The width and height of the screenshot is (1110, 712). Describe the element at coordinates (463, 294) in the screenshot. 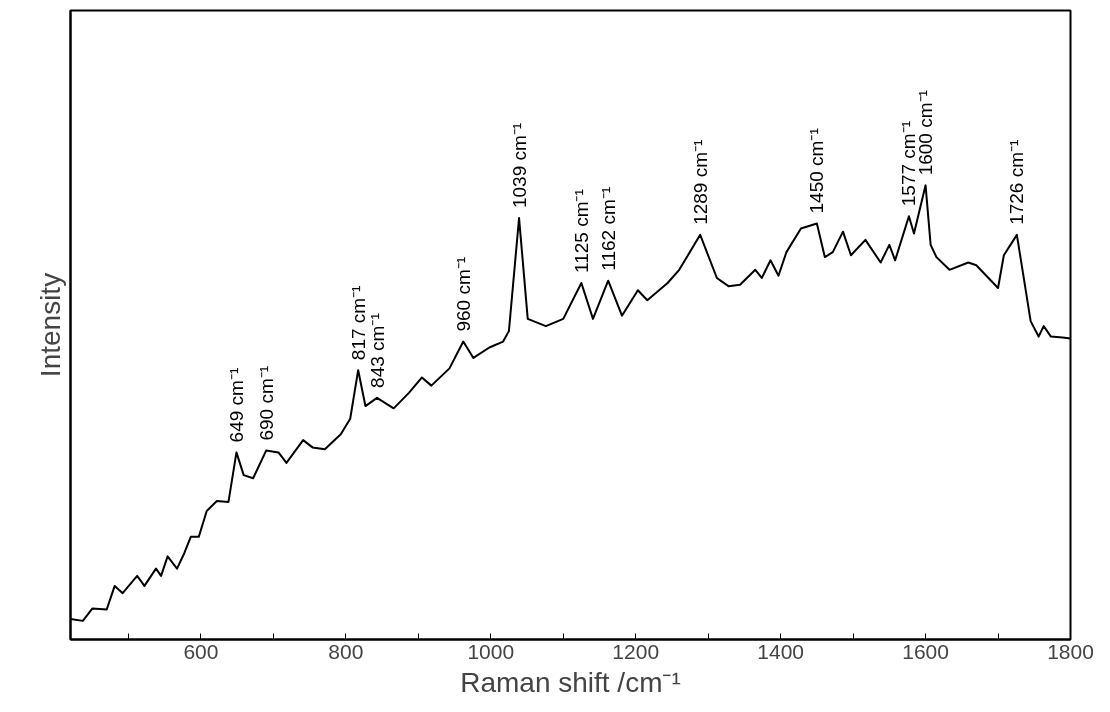

I see `annotation: 960 cm⁻¹` at that location.